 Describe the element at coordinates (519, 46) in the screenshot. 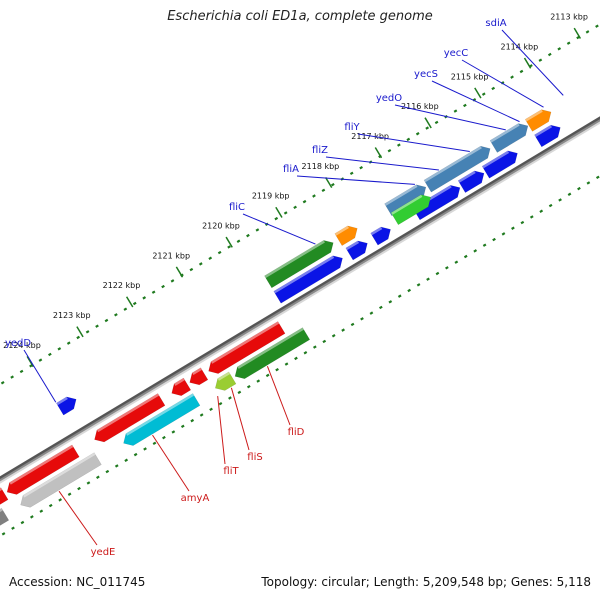

I see `ruler-tick-label: 2114 kbp` at that location.